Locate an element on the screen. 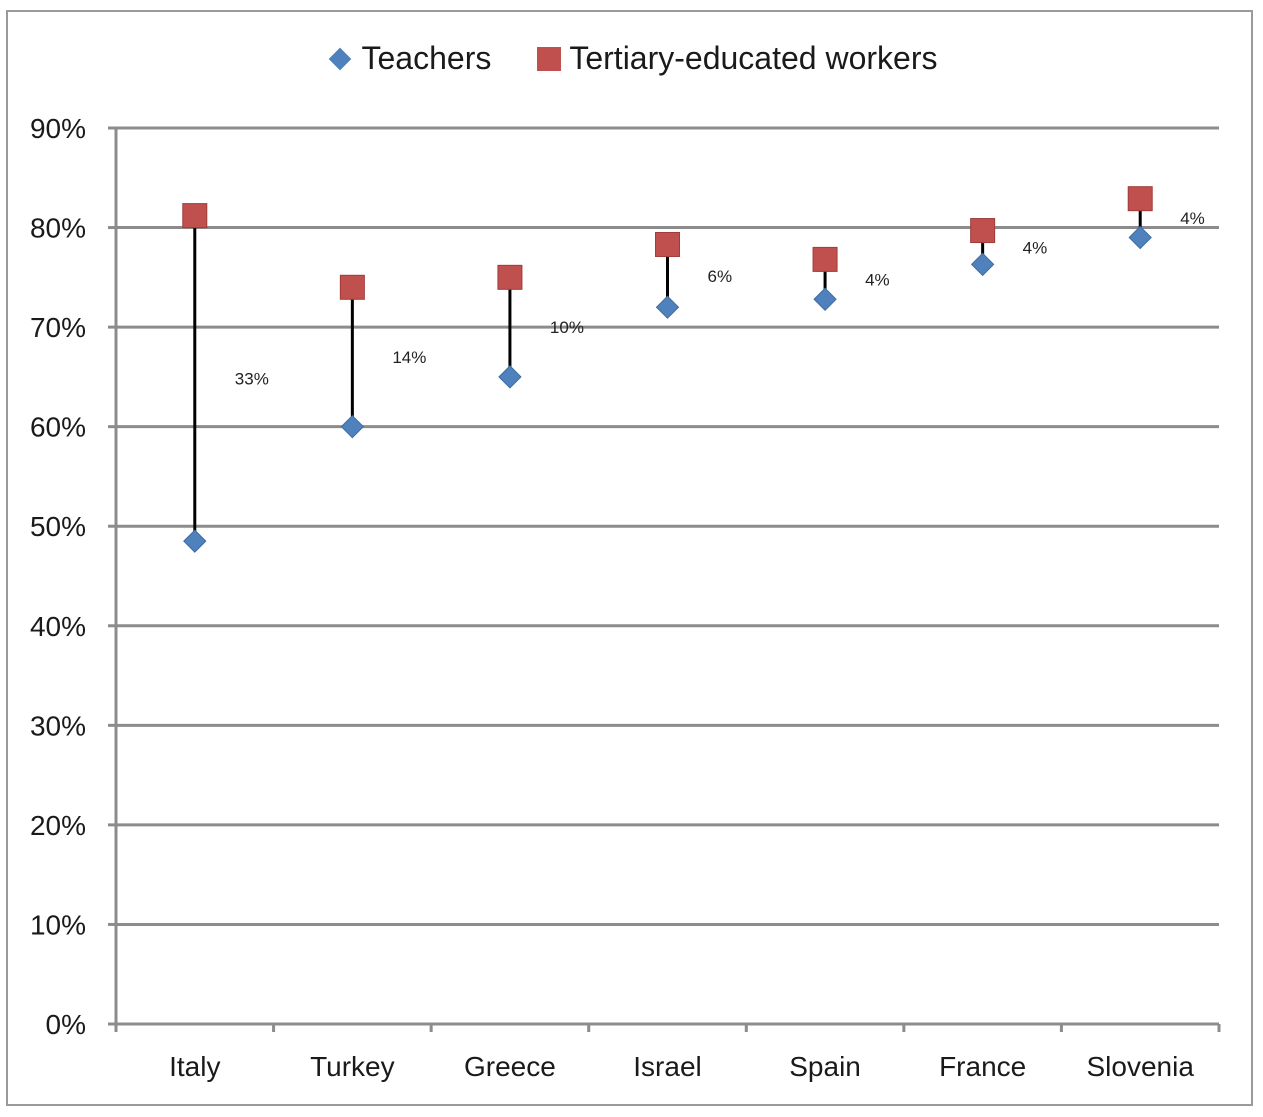 The width and height of the screenshot is (1263, 1117). legend-item-tertiary: Tertiary-educated workers is located at coordinates (737, 58).